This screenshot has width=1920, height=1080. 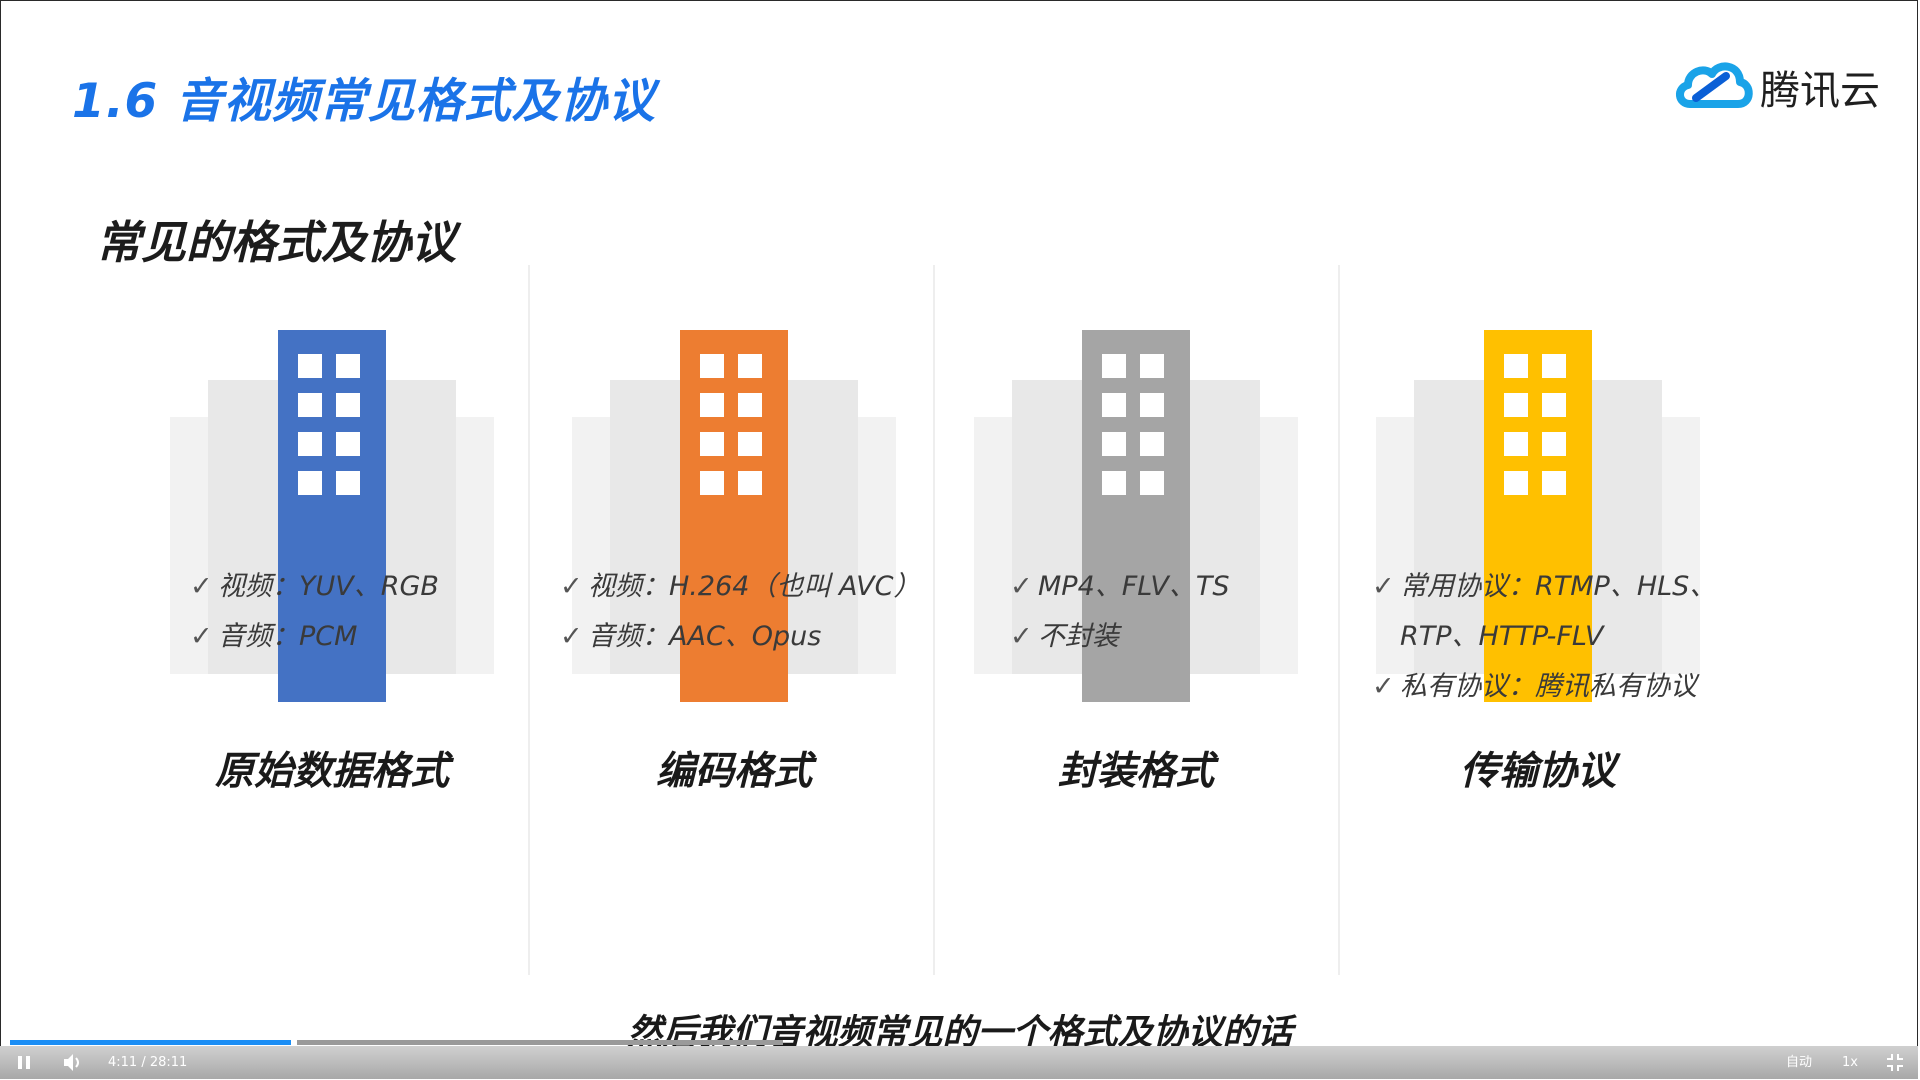 I want to click on player-controls: 4:11 / 28:11 自动 1x, so click(x=959, y=1062).